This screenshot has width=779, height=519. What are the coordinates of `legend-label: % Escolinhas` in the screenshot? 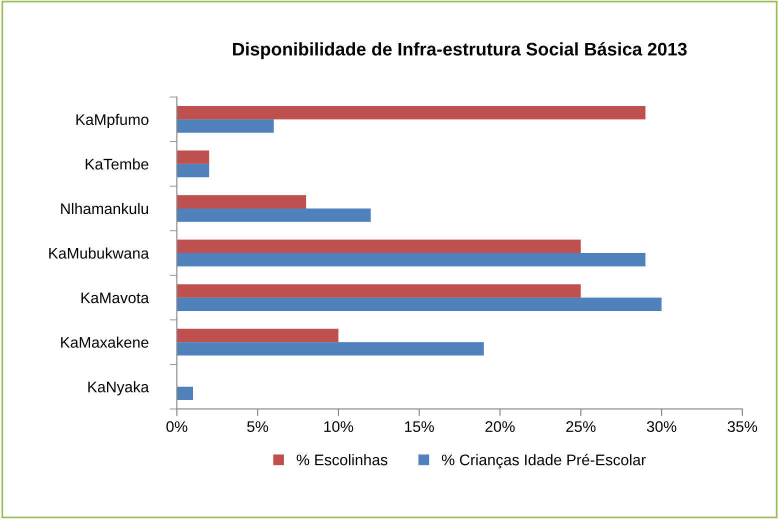 It's located at (342, 460).